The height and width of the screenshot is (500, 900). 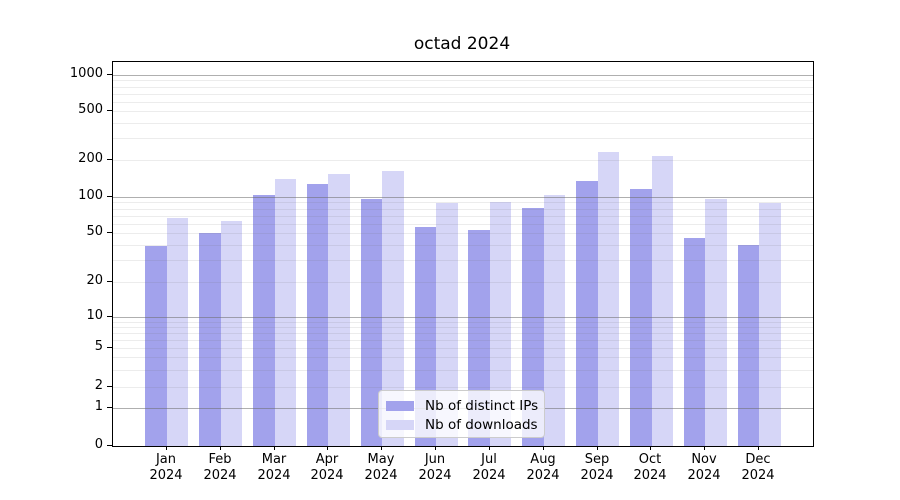 What do you see at coordinates (274, 467) in the screenshot?
I see `x-tick-label-mar: Mar 2024` at bounding box center [274, 467].